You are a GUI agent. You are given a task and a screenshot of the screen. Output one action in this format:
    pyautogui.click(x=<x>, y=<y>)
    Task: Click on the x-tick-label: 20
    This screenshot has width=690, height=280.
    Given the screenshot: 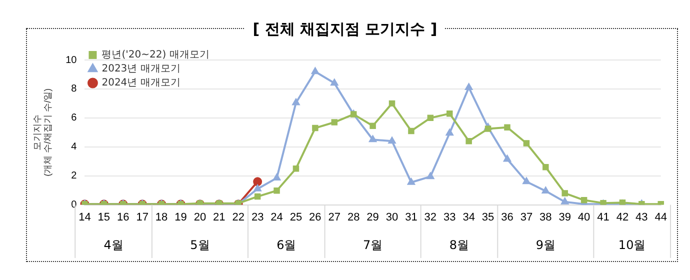 What is the action you would take?
    pyautogui.click(x=200, y=217)
    